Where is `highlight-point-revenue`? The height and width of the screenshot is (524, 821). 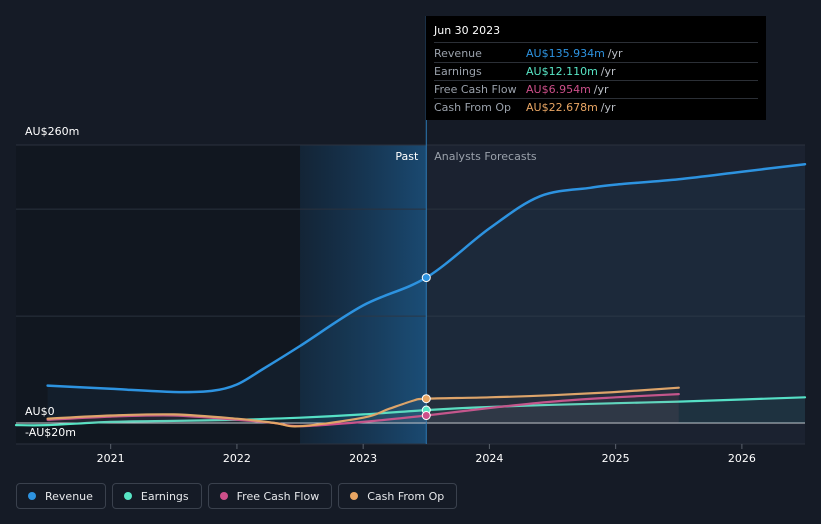 highlight-point-revenue is located at coordinates (426, 278).